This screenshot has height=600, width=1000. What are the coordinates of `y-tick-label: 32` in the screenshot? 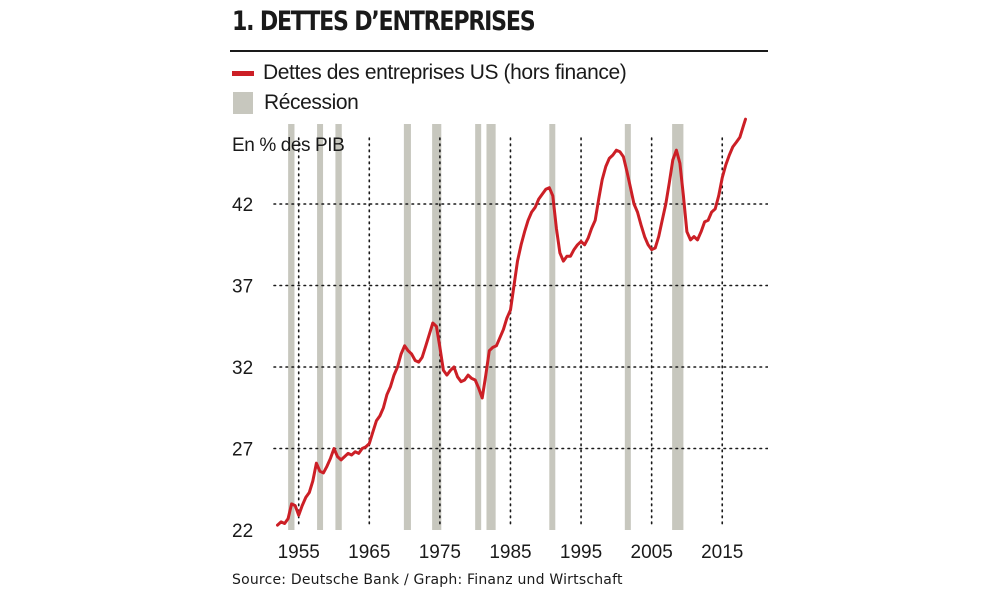 It's located at (242, 368).